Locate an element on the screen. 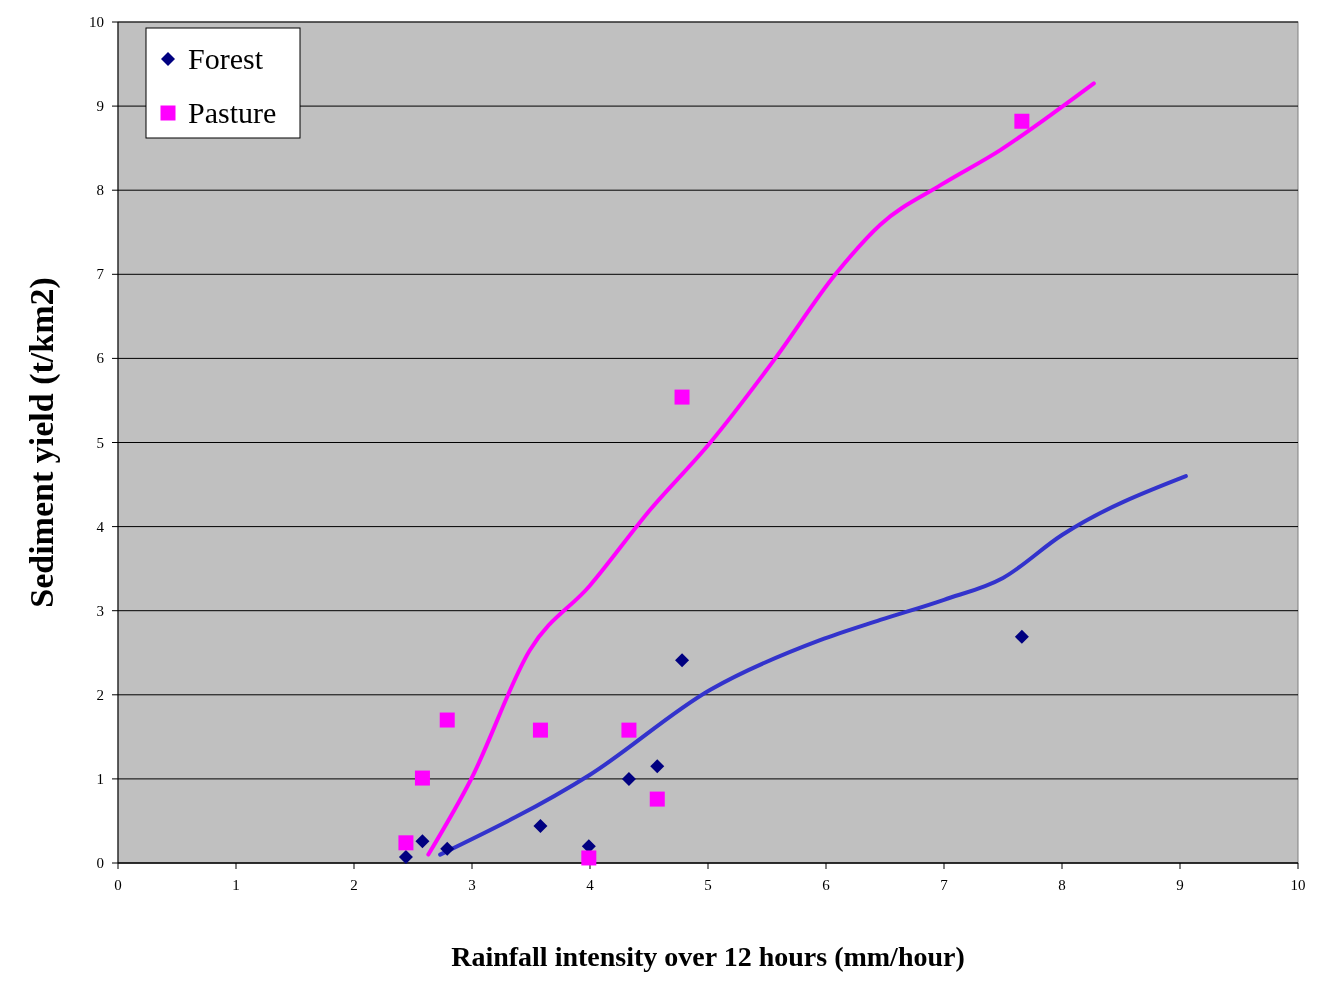 The image size is (1325, 985). y-tick-label: 3 is located at coordinates (100, 610).